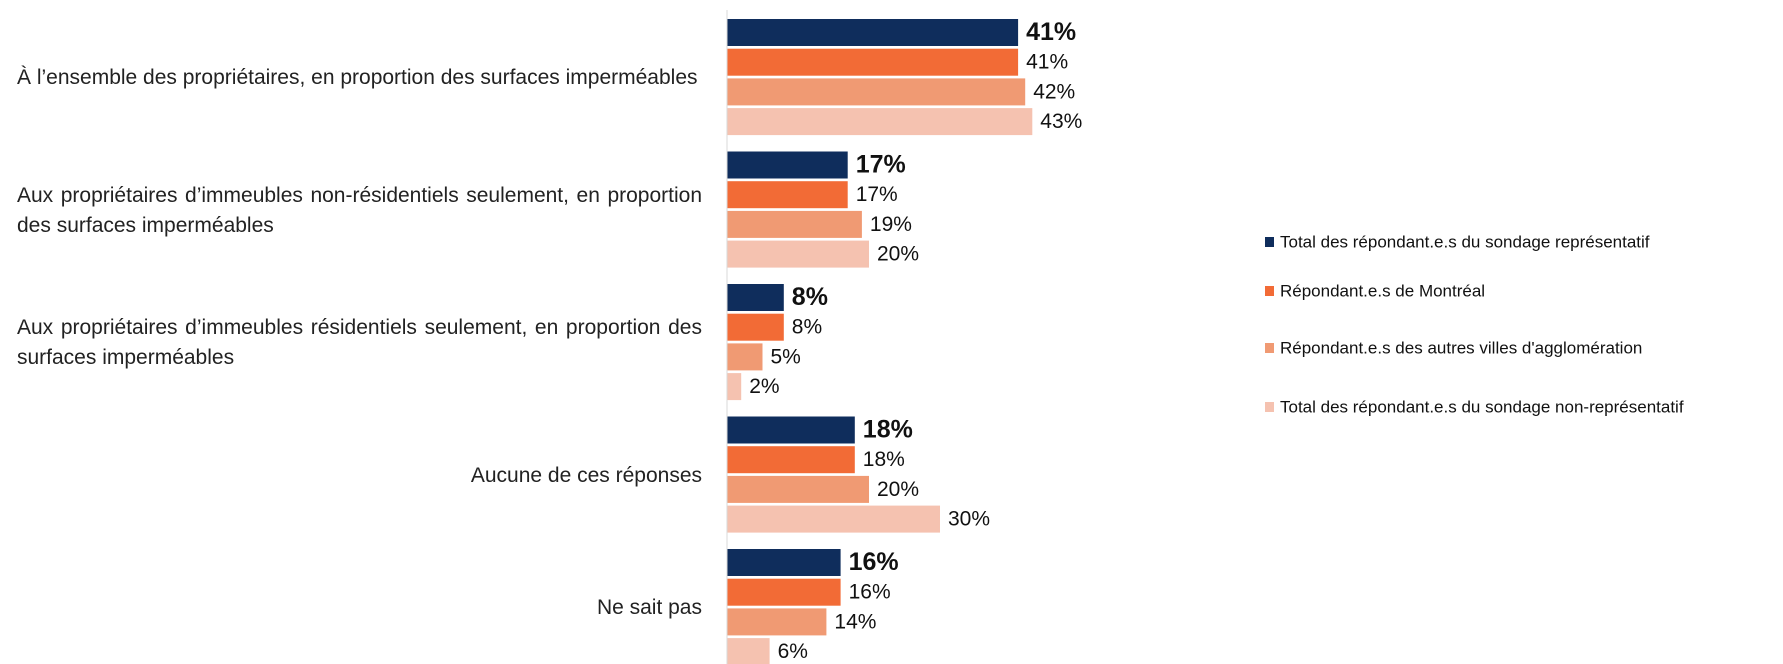 This screenshot has height=664, width=1783. What do you see at coordinates (649, 607) in the screenshot?
I see `category-label: Ne sait pas` at bounding box center [649, 607].